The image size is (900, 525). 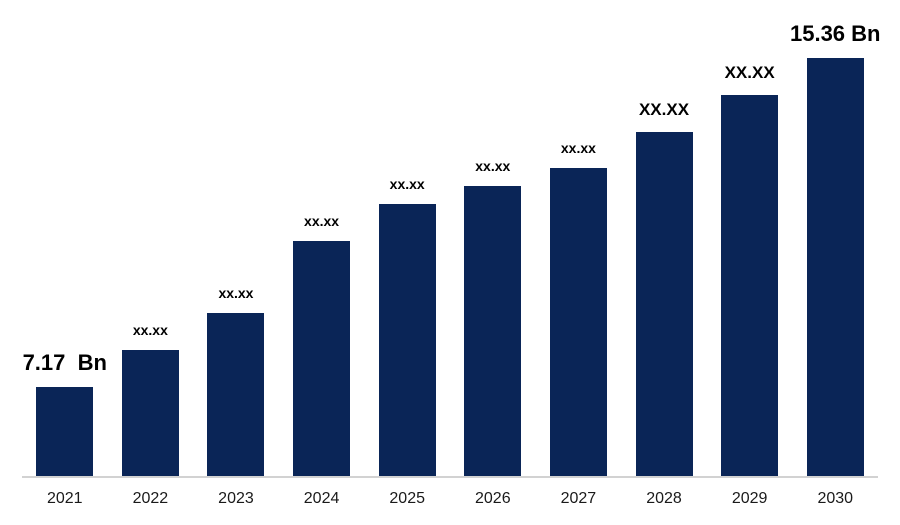 What do you see at coordinates (322, 358) in the screenshot?
I see `bar-2024` at bounding box center [322, 358].